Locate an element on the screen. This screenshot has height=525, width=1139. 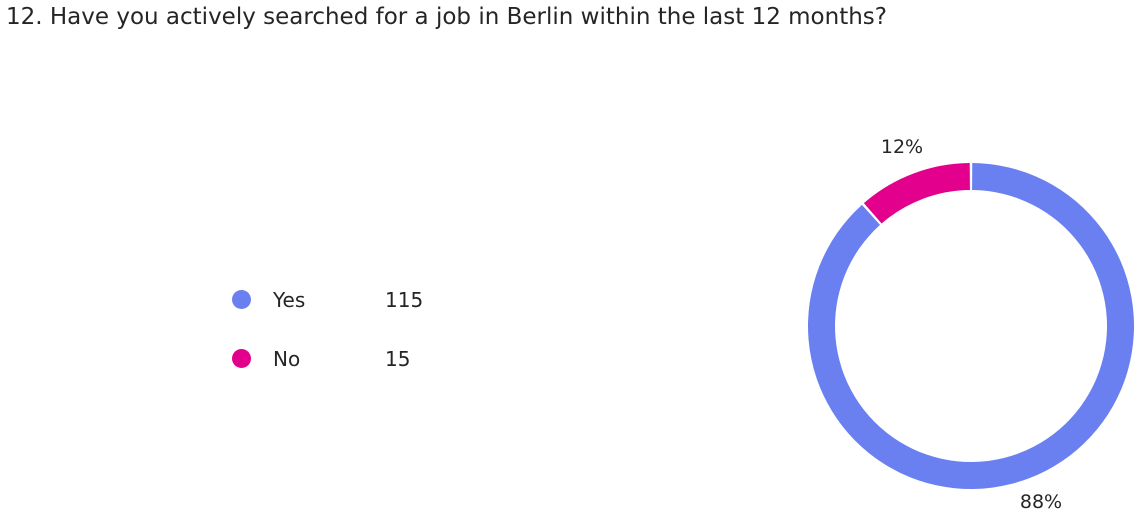
legend-count-yes: 115 is located at coordinates (404, 299).